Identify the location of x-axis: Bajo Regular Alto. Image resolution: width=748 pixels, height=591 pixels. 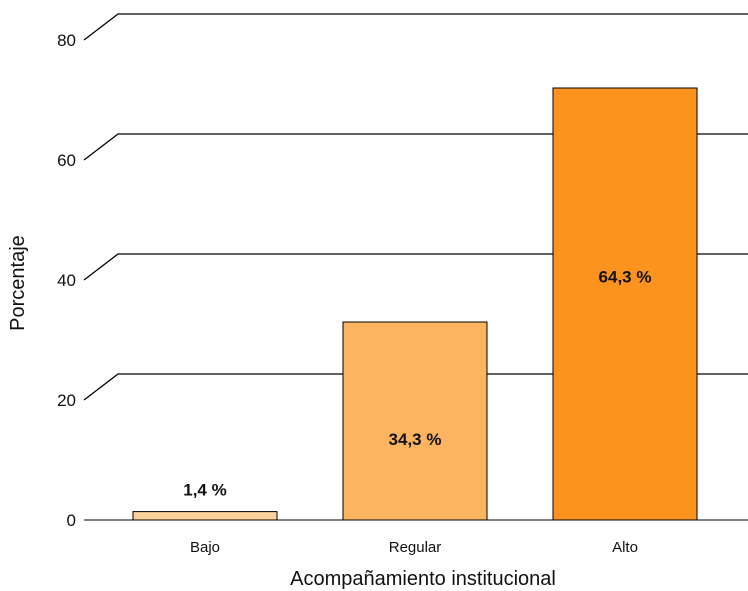
(414, 547).